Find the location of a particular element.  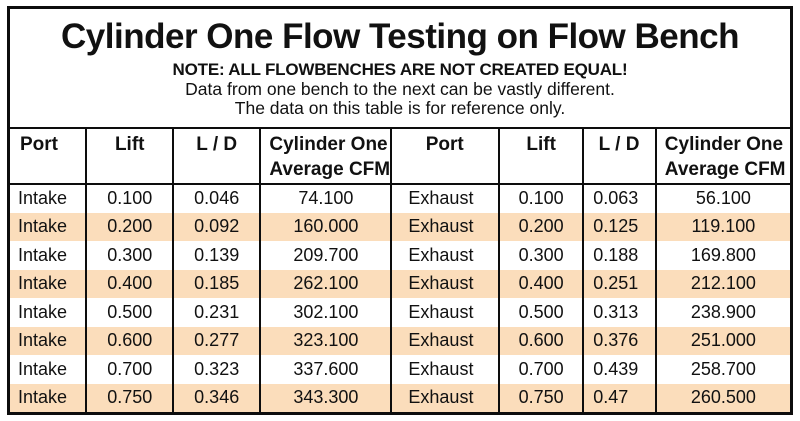

cell-intake-lift: 0.700 is located at coordinates (130, 369).